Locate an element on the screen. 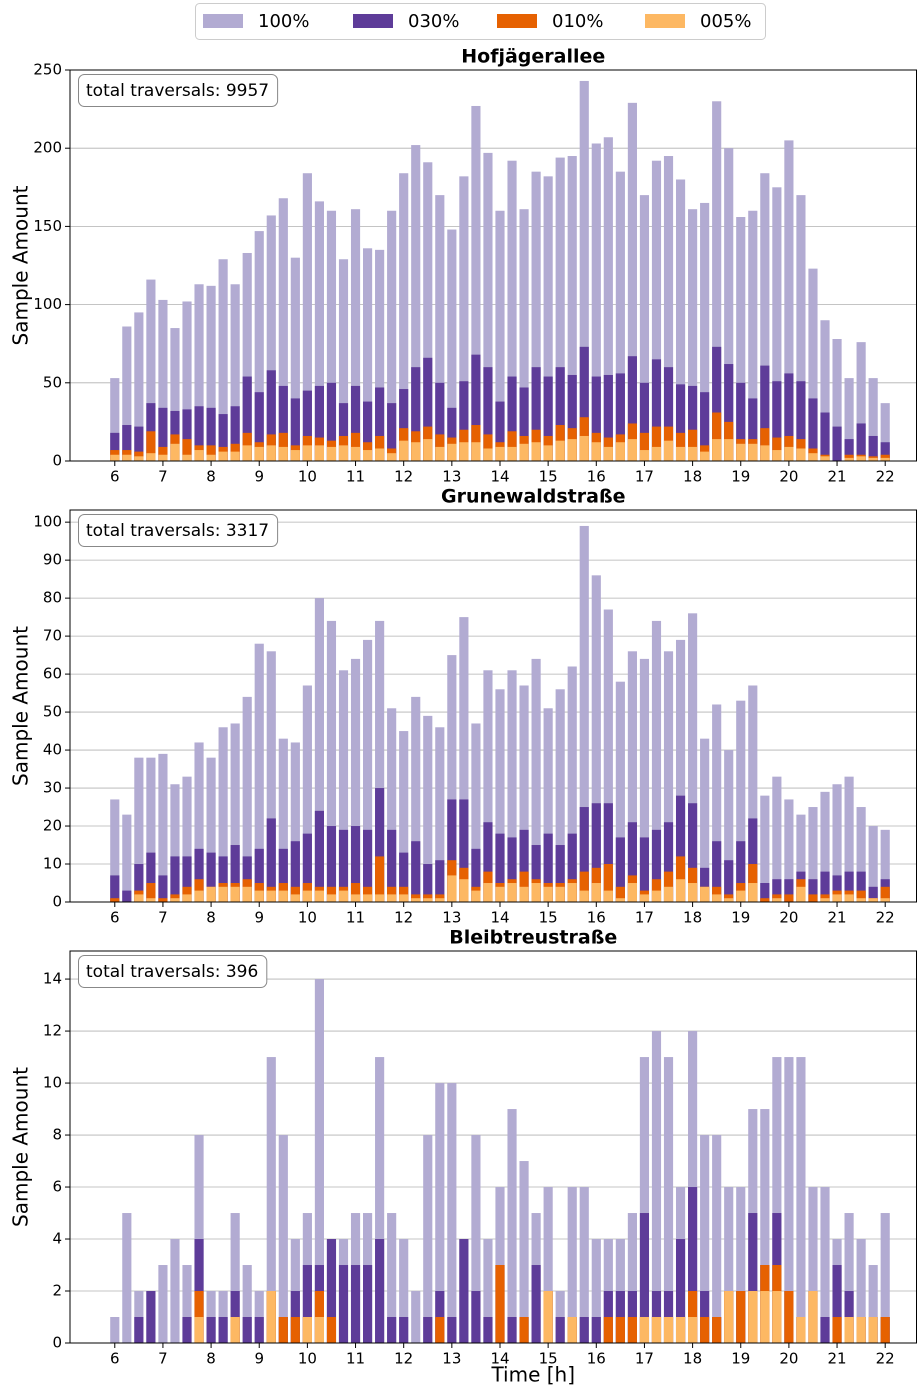  x-tick-label: 14 is located at coordinates (499, 1359).